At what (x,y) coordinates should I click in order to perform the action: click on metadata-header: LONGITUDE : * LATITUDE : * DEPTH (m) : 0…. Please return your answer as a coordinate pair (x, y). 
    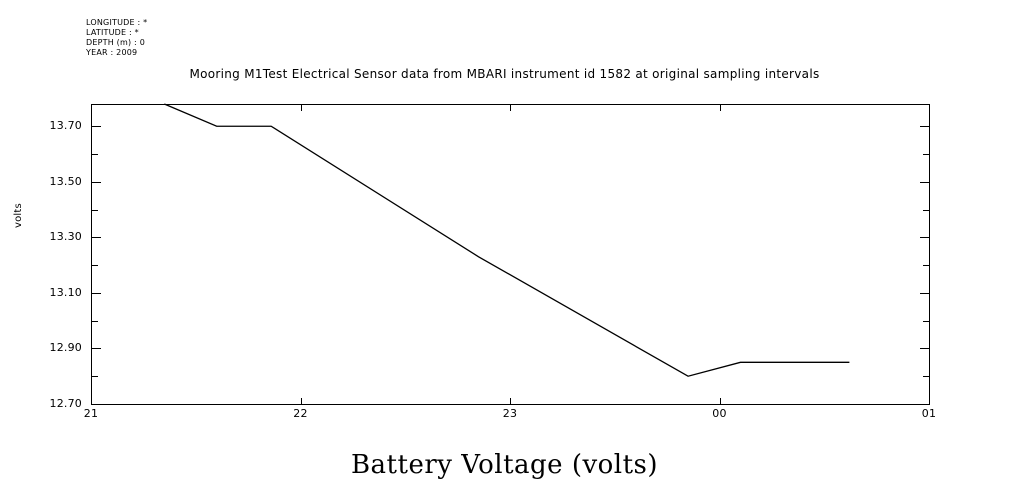
    Looking at the image, I should click on (116, 38).